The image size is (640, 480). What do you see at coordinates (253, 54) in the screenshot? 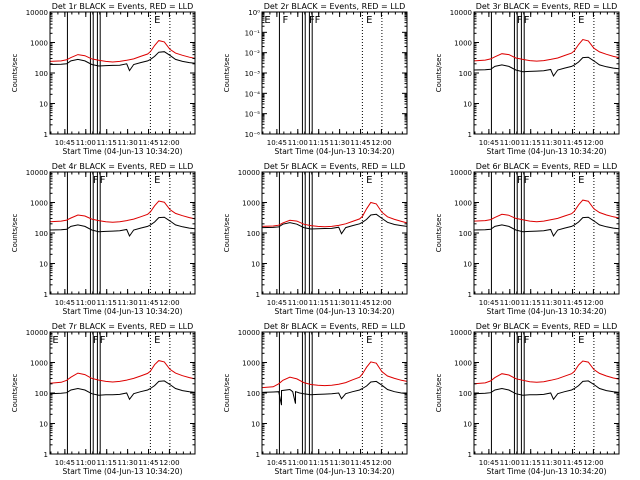
I see `y-tick-label: 10⁻²` at bounding box center [253, 54].